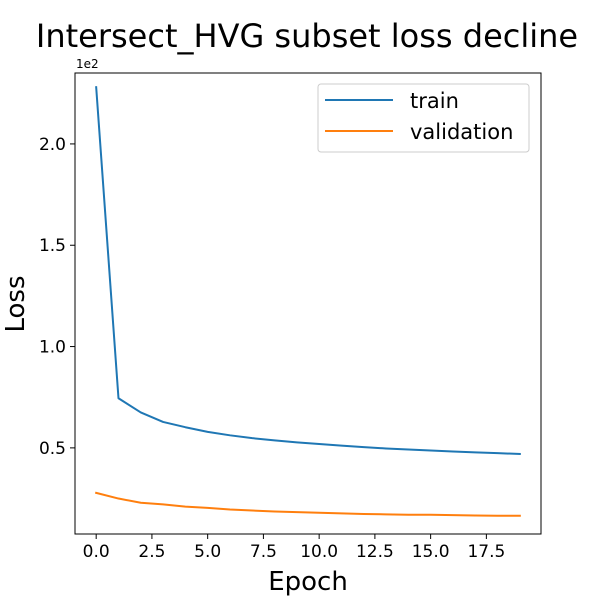 Image resolution: width=600 pixels, height=600 pixels. I want to click on x-tick-label: 15.0, so click(431, 552).